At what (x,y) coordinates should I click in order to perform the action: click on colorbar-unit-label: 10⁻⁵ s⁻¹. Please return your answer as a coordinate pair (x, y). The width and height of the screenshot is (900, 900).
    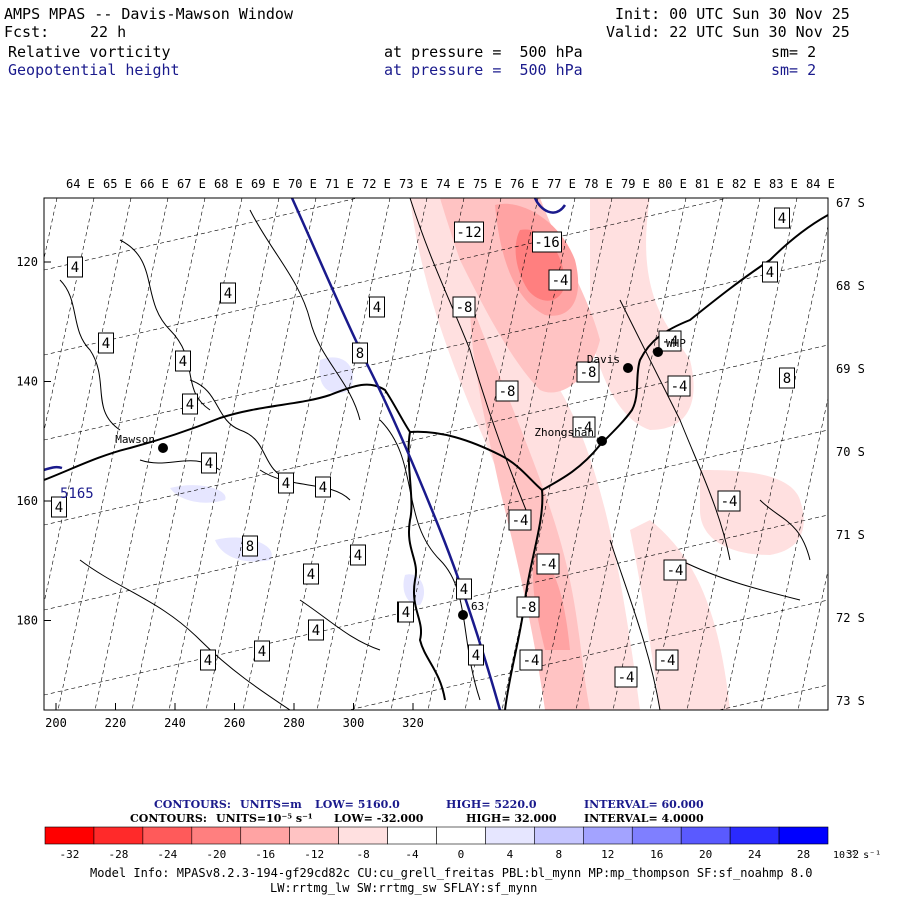
    Looking at the image, I should click on (857, 855).